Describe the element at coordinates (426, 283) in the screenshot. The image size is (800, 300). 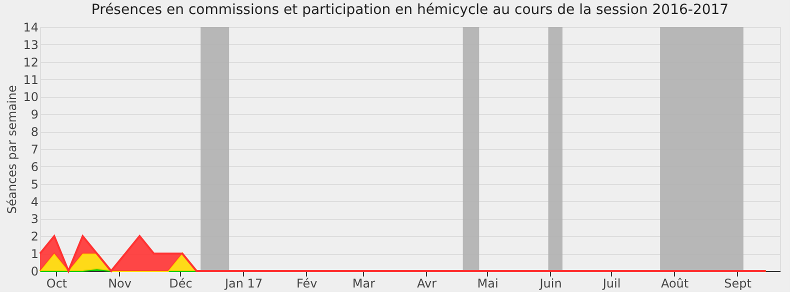
I see `x-tick-label: Avr` at that location.